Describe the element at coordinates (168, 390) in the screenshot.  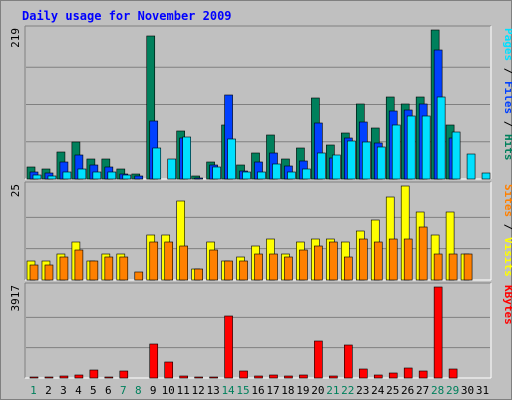
I see `x-tick-label: 10` at that location.